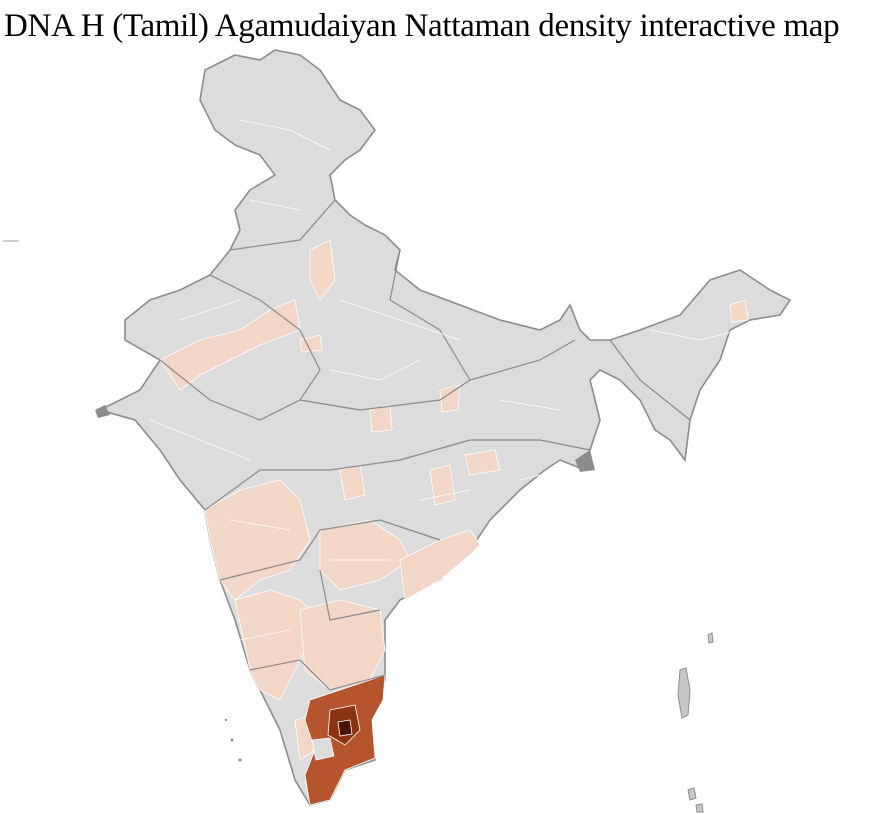  Describe the element at coordinates (345, 740) in the screenshot. I see `high-density-regions` at that location.